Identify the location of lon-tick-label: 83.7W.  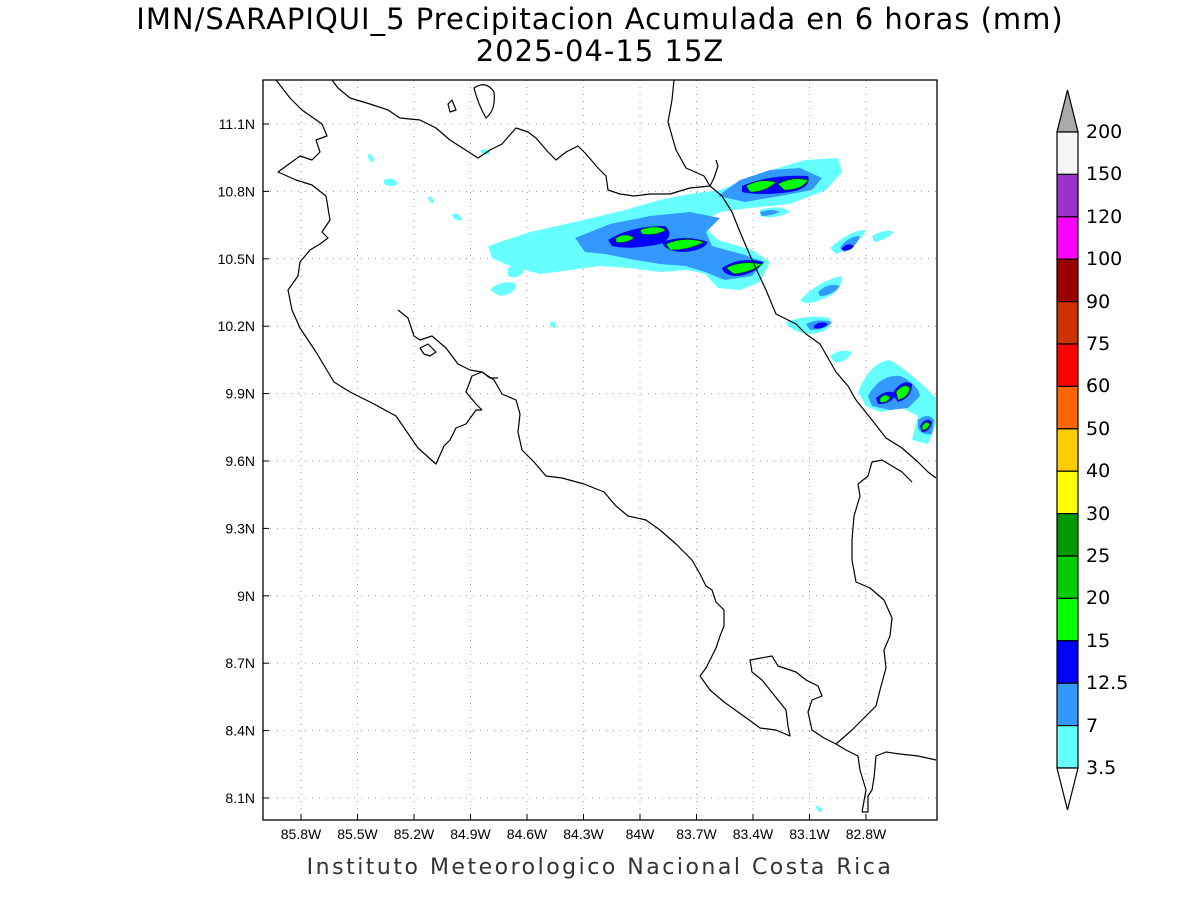
(696, 834).